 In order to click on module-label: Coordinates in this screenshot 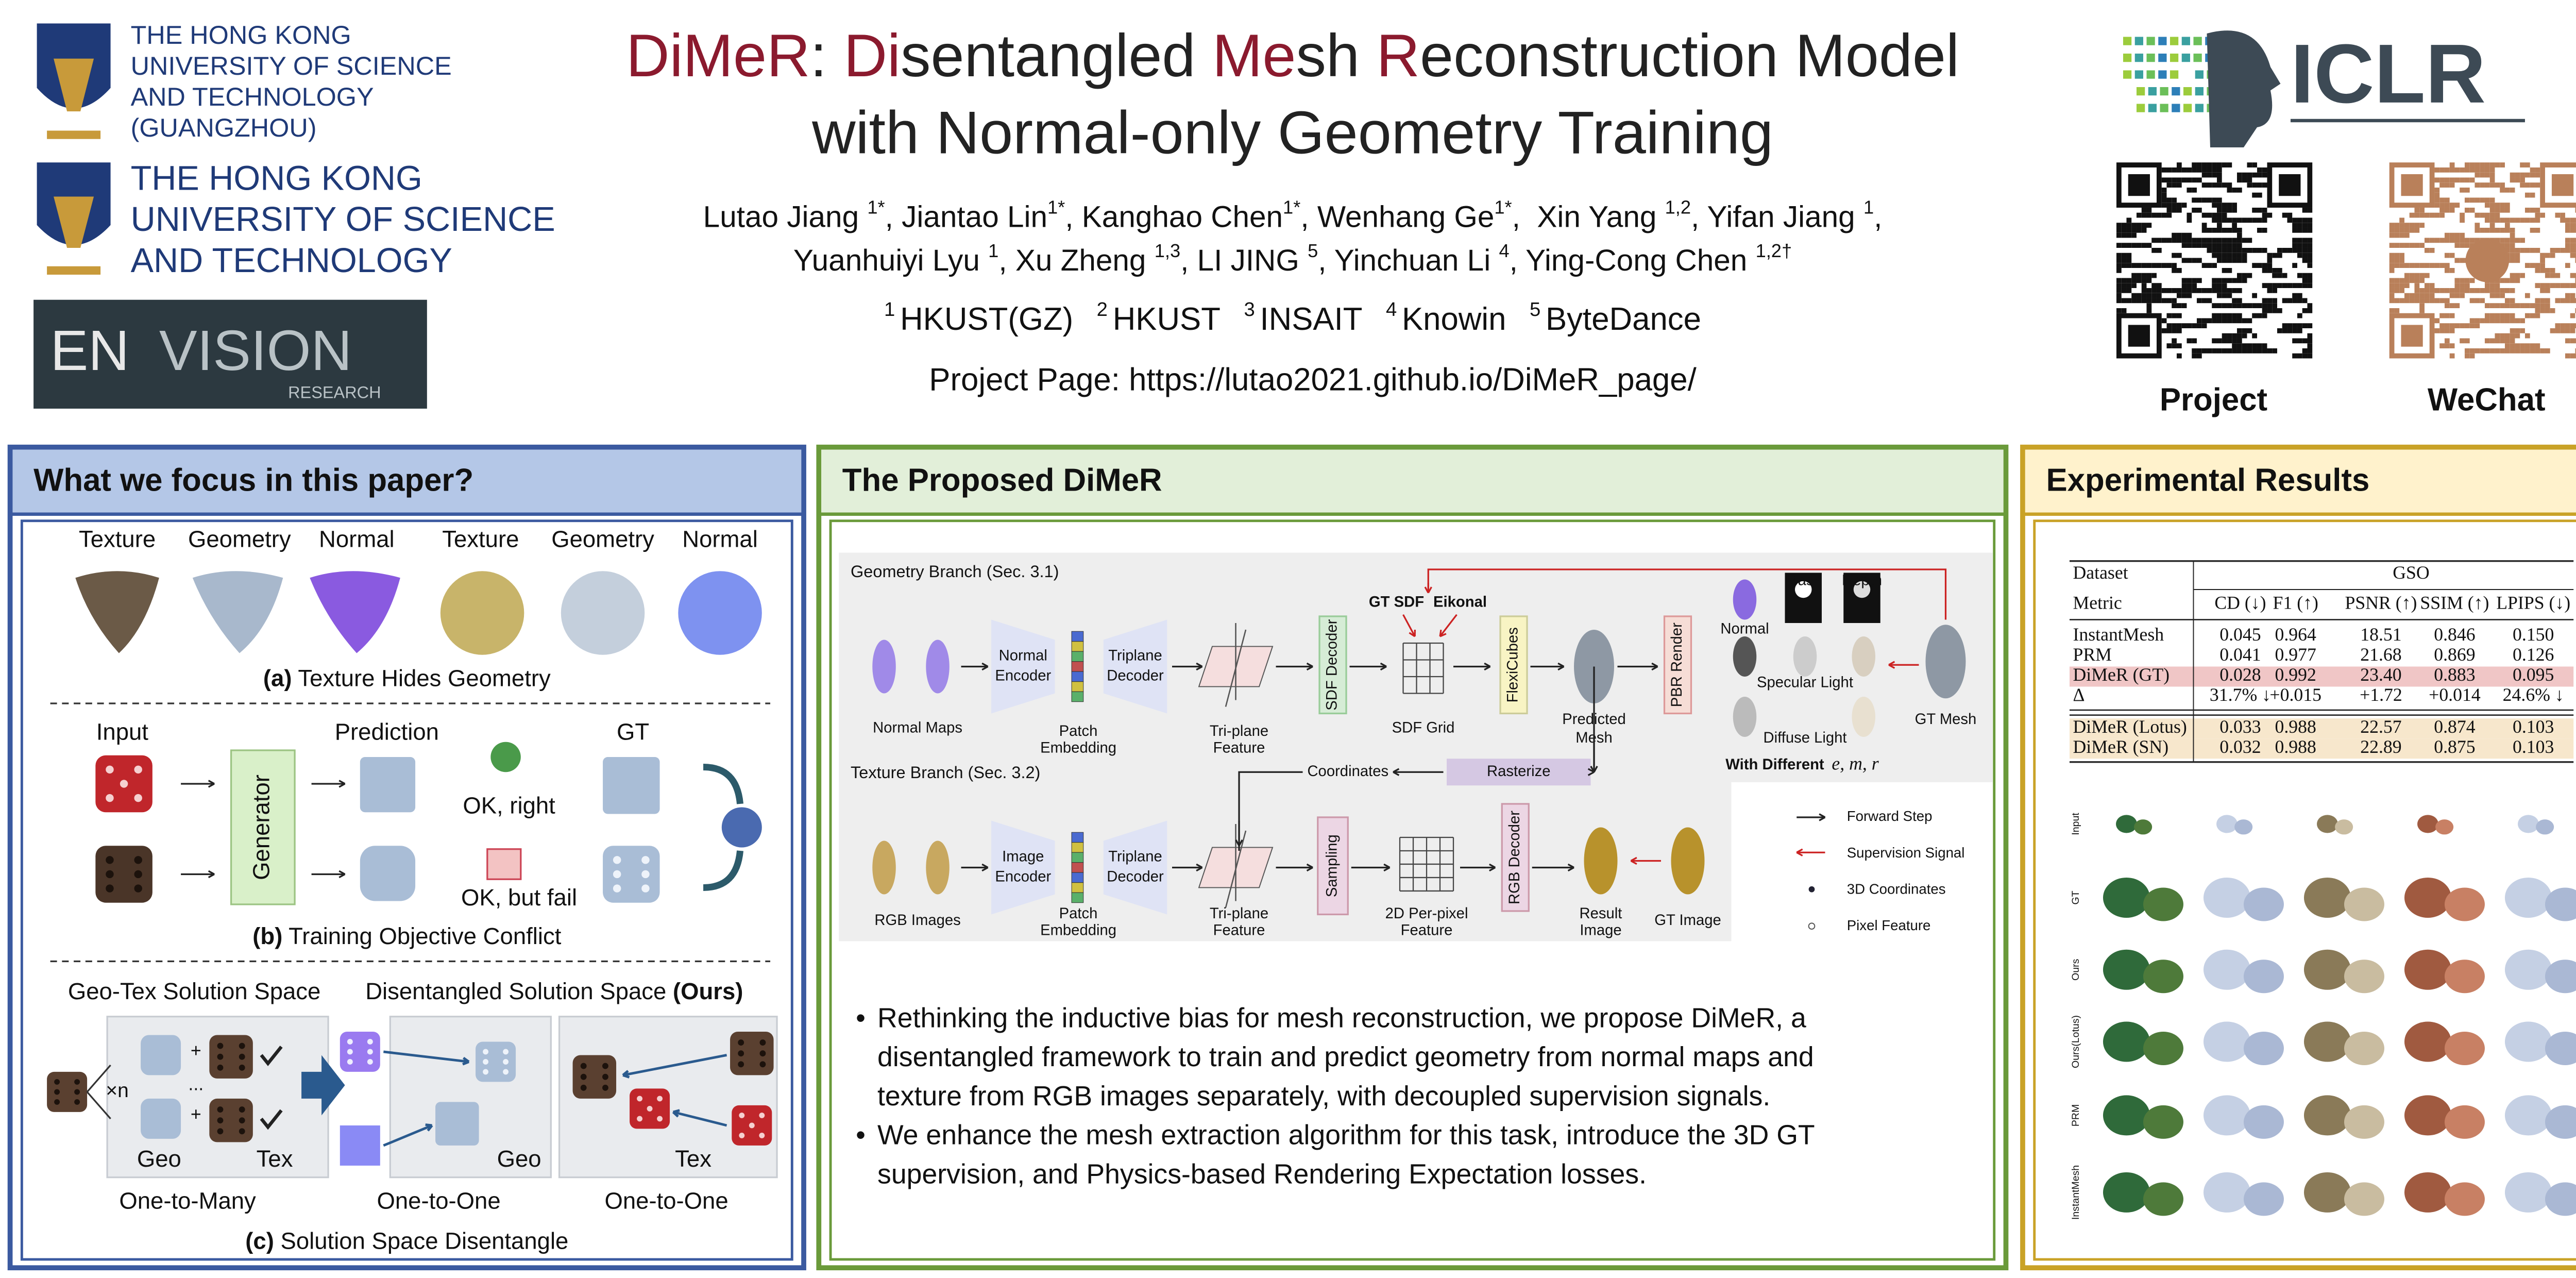, I will do `click(1347, 772)`.